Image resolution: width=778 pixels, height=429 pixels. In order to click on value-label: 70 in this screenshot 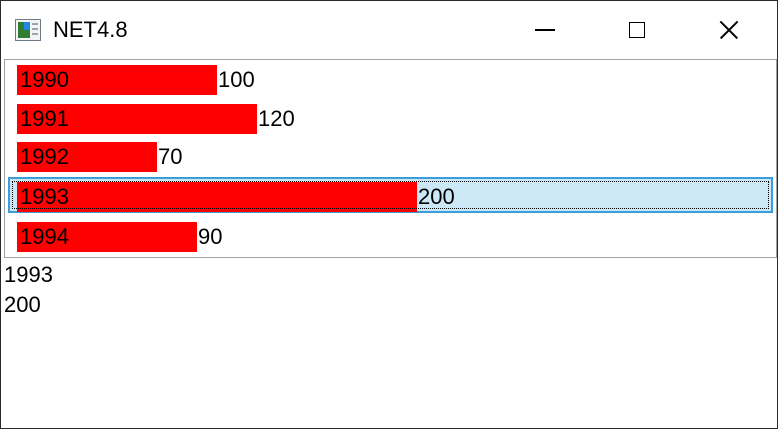, I will do `click(170, 156)`.